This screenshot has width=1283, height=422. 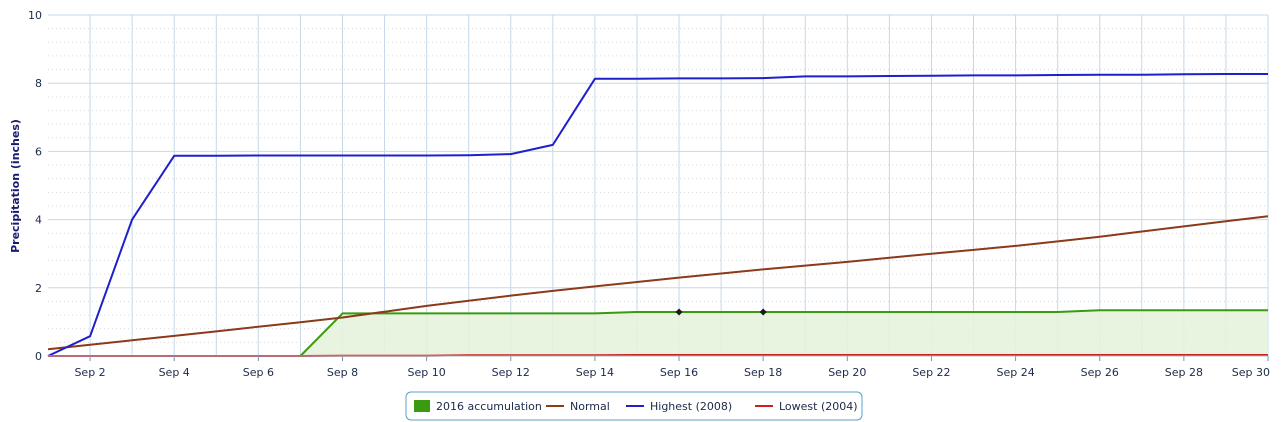 What do you see at coordinates (15, 186) in the screenshot?
I see `y-axis-title: Precipitation (inches)` at bounding box center [15, 186].